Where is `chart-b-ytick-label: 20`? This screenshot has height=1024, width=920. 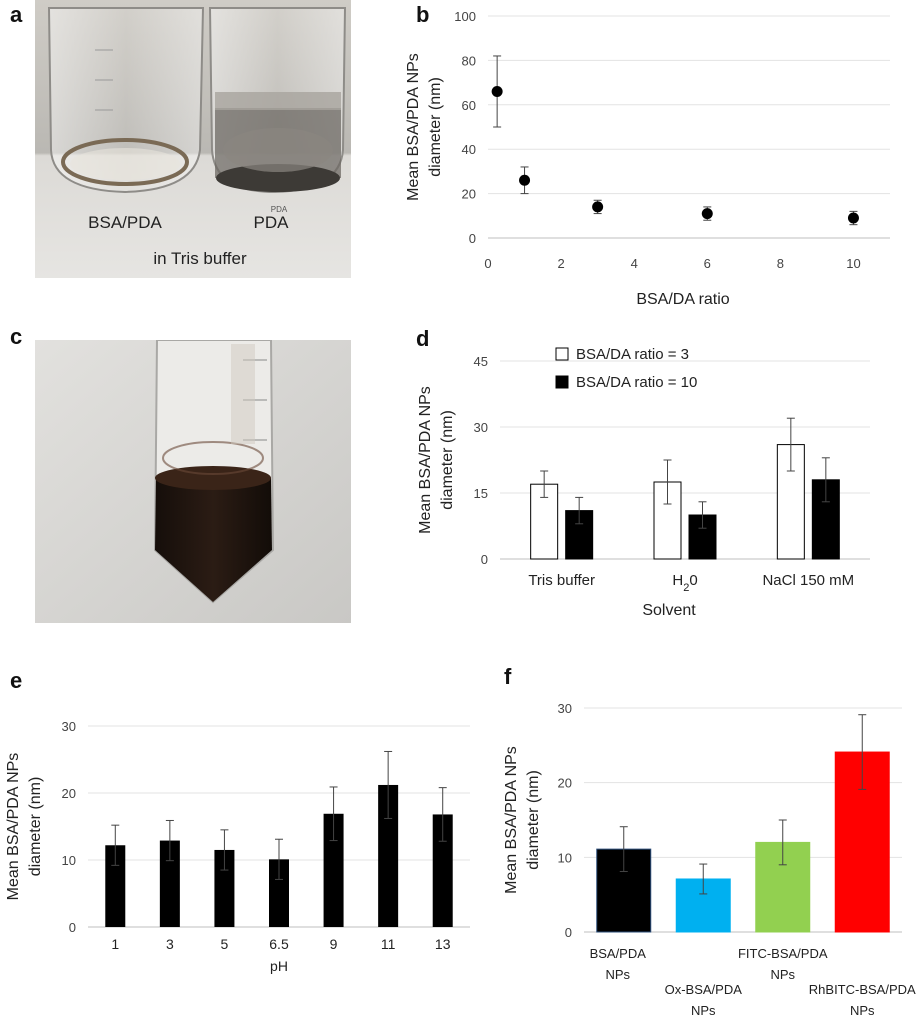 chart-b-ytick-label: 20 is located at coordinates (469, 194).